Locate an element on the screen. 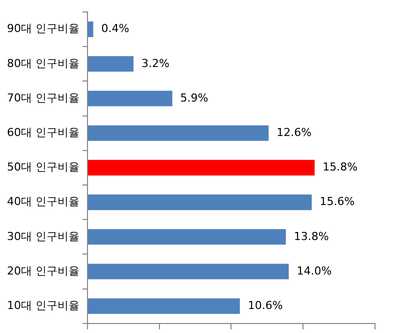 The height and width of the screenshot is (333, 397). y-tick-label: 40대 인구비율 is located at coordinates (43, 201).